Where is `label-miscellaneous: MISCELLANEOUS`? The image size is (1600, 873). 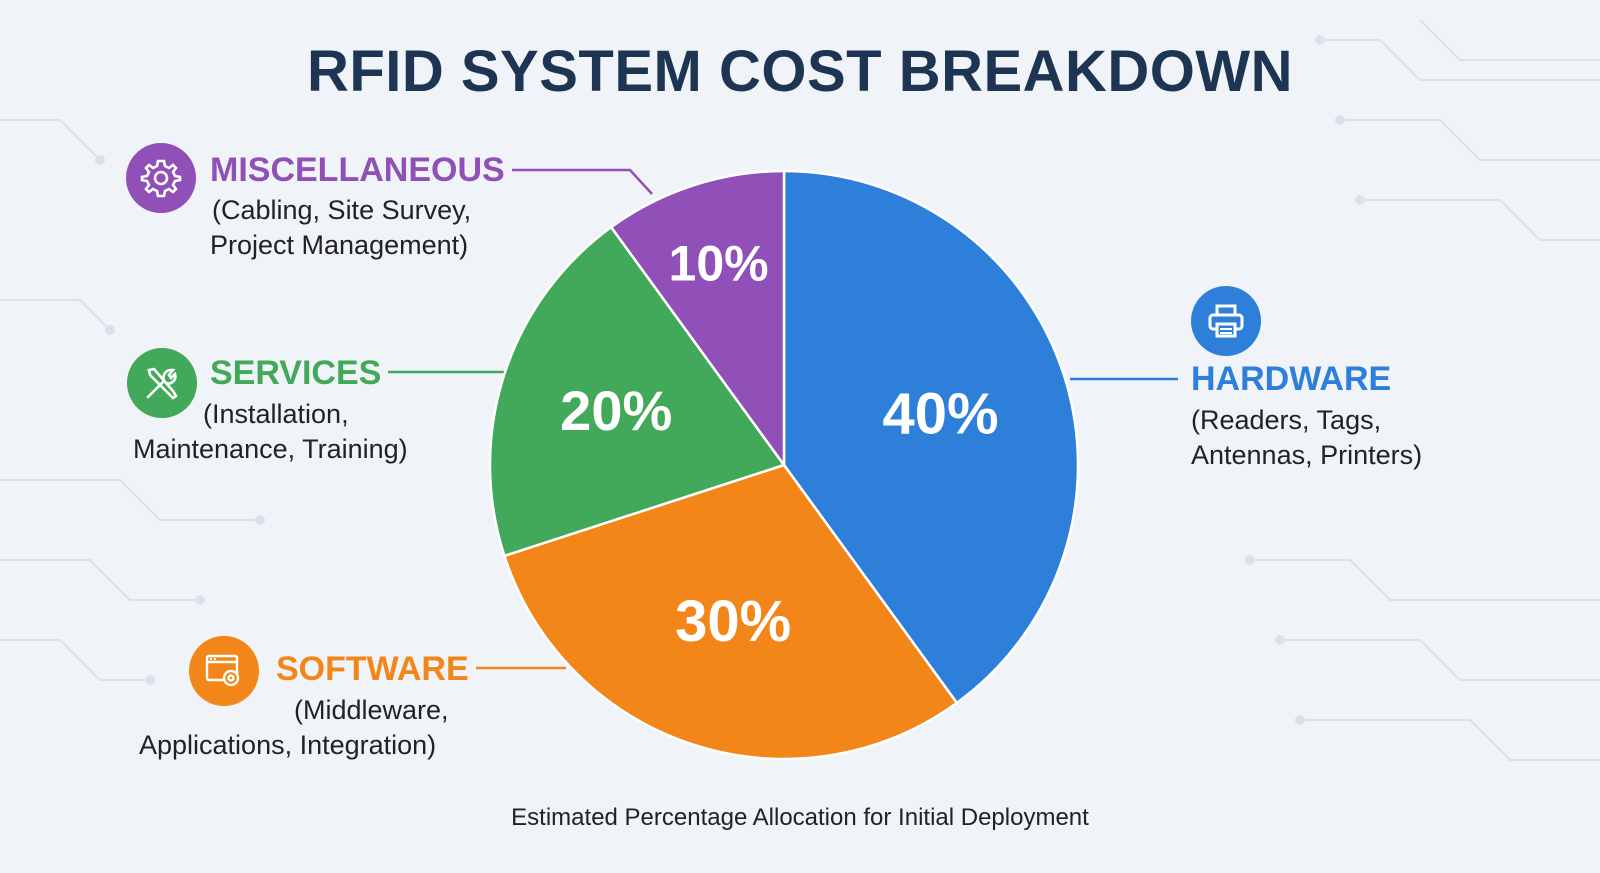
label-miscellaneous: MISCELLANEOUS is located at coordinates (357, 170).